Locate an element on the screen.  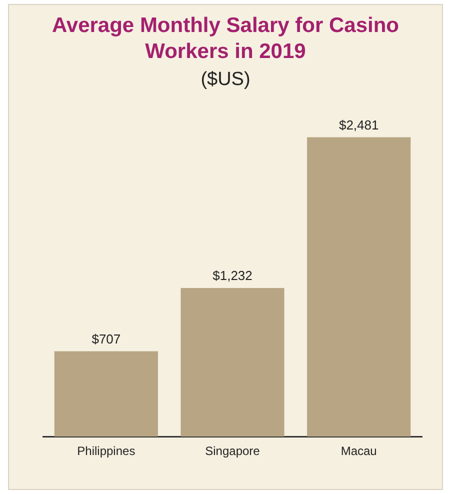
data-label: $1,232 is located at coordinates (232, 276).